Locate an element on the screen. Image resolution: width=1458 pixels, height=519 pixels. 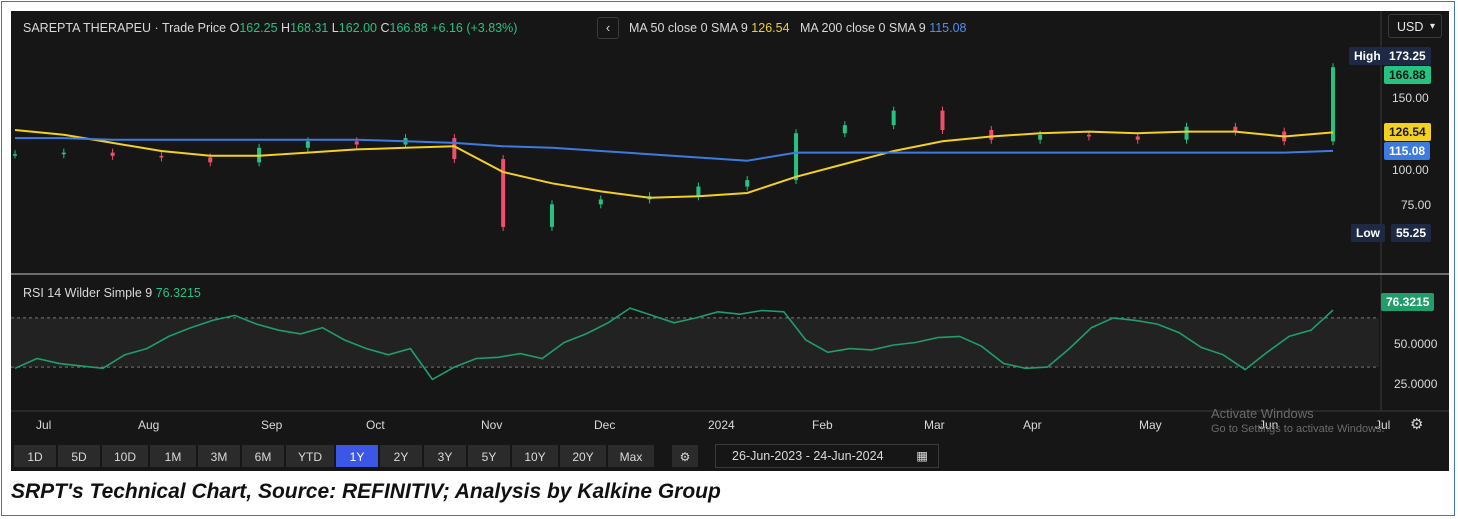
range-button-1y: 1Y is located at coordinates (357, 456).